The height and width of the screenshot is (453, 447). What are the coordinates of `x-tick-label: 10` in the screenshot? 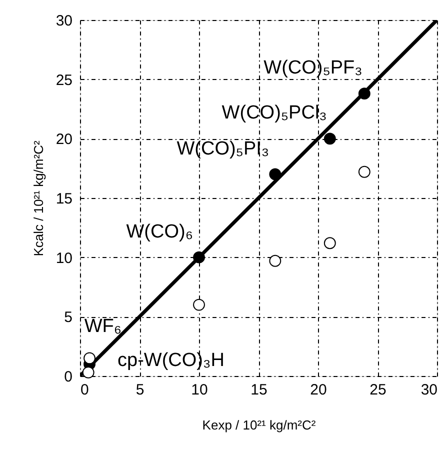 It's located at (199, 390).